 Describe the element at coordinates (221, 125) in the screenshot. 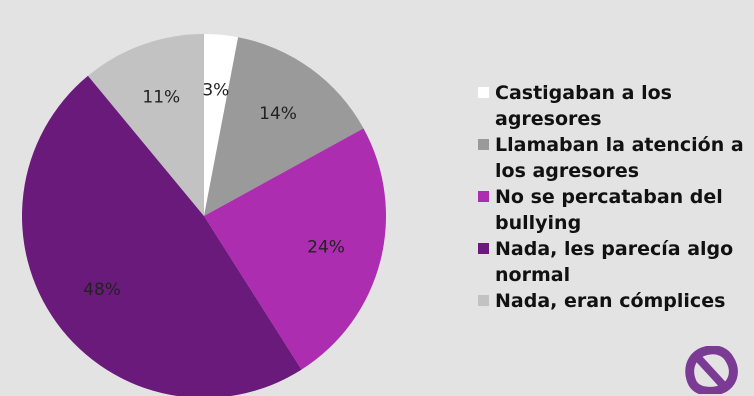

I see `pie-slice-castigaban-a-los-agresores` at that location.